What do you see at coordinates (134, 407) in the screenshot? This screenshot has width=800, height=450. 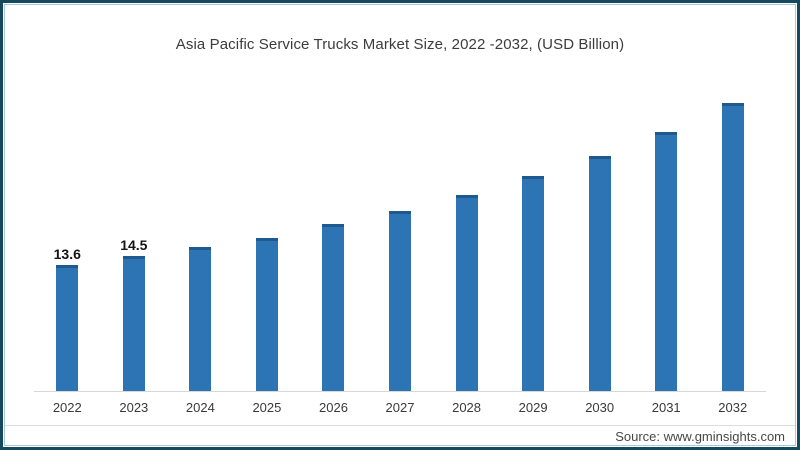 I see `x-axis-label-2023: 2023` at bounding box center [134, 407].